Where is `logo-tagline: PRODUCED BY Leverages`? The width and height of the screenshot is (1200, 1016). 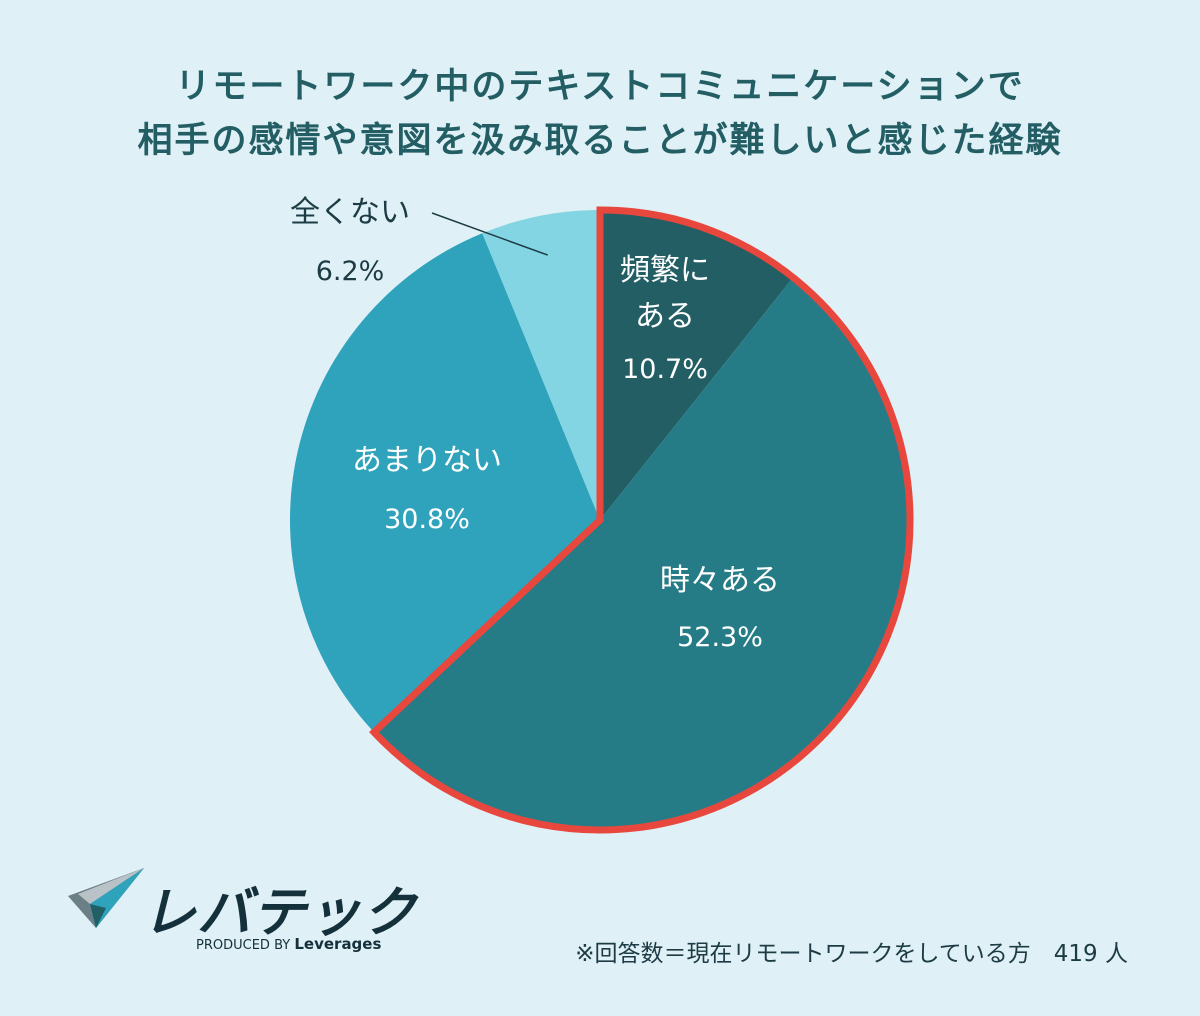
logo-tagline: PRODUCED BY Leverages is located at coordinates (288, 944).